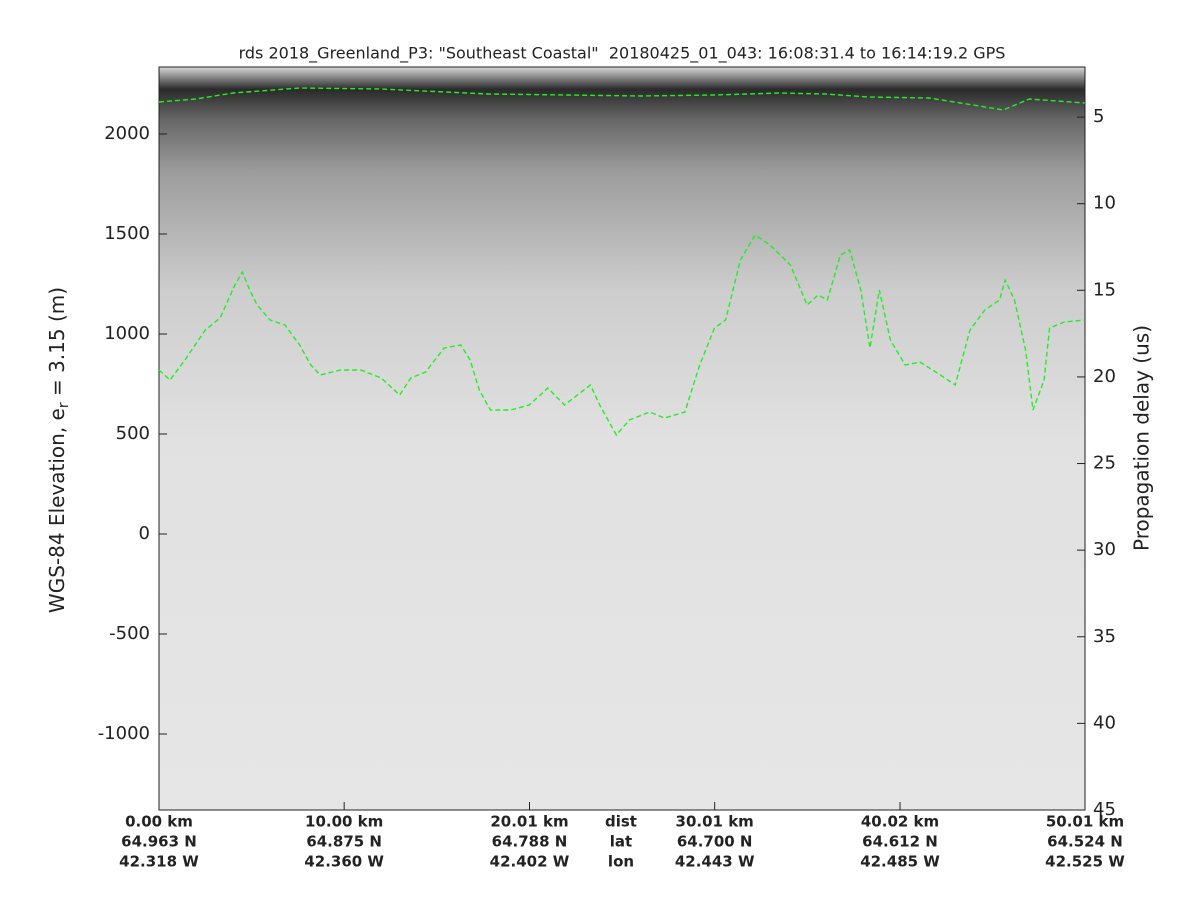 This screenshot has height=904, width=1200. What do you see at coordinates (1104, 376) in the screenshot?
I see `y2-tick-label: 20` at bounding box center [1104, 376].